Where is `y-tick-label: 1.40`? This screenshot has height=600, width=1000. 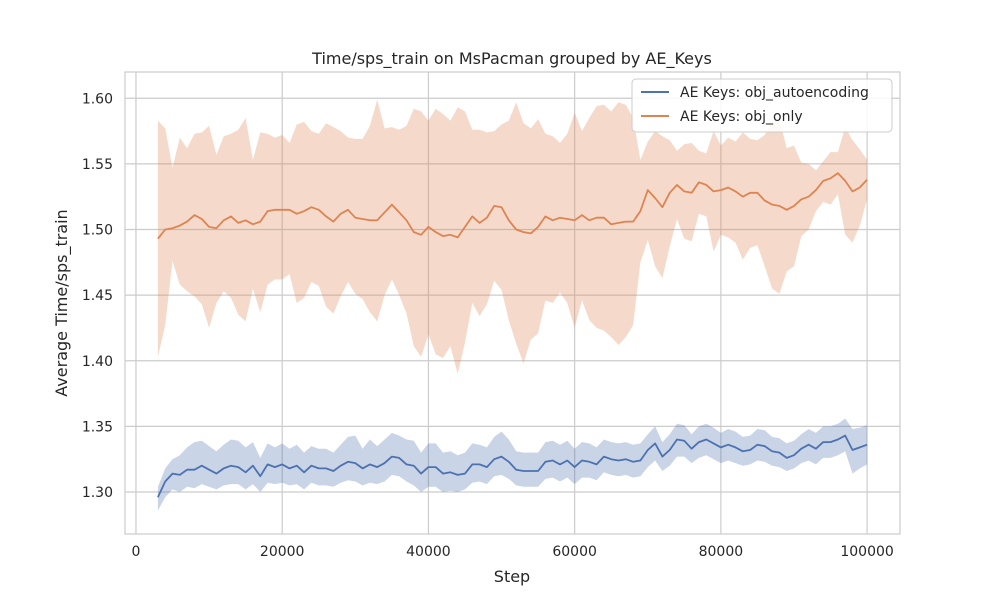
y-tick-label: 1.40 is located at coordinates (97, 362).